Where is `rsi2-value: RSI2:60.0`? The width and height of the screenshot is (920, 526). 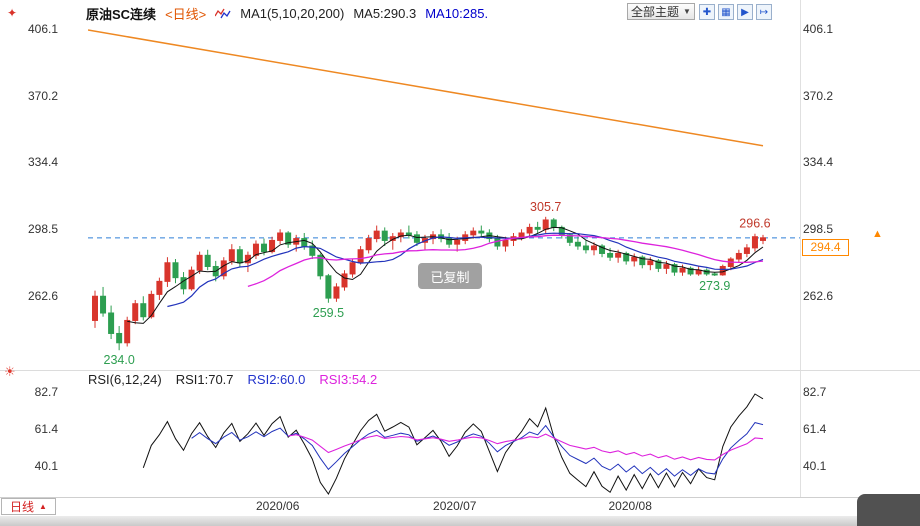
rsi2-value: RSI2:60.0 is located at coordinates (276, 379).